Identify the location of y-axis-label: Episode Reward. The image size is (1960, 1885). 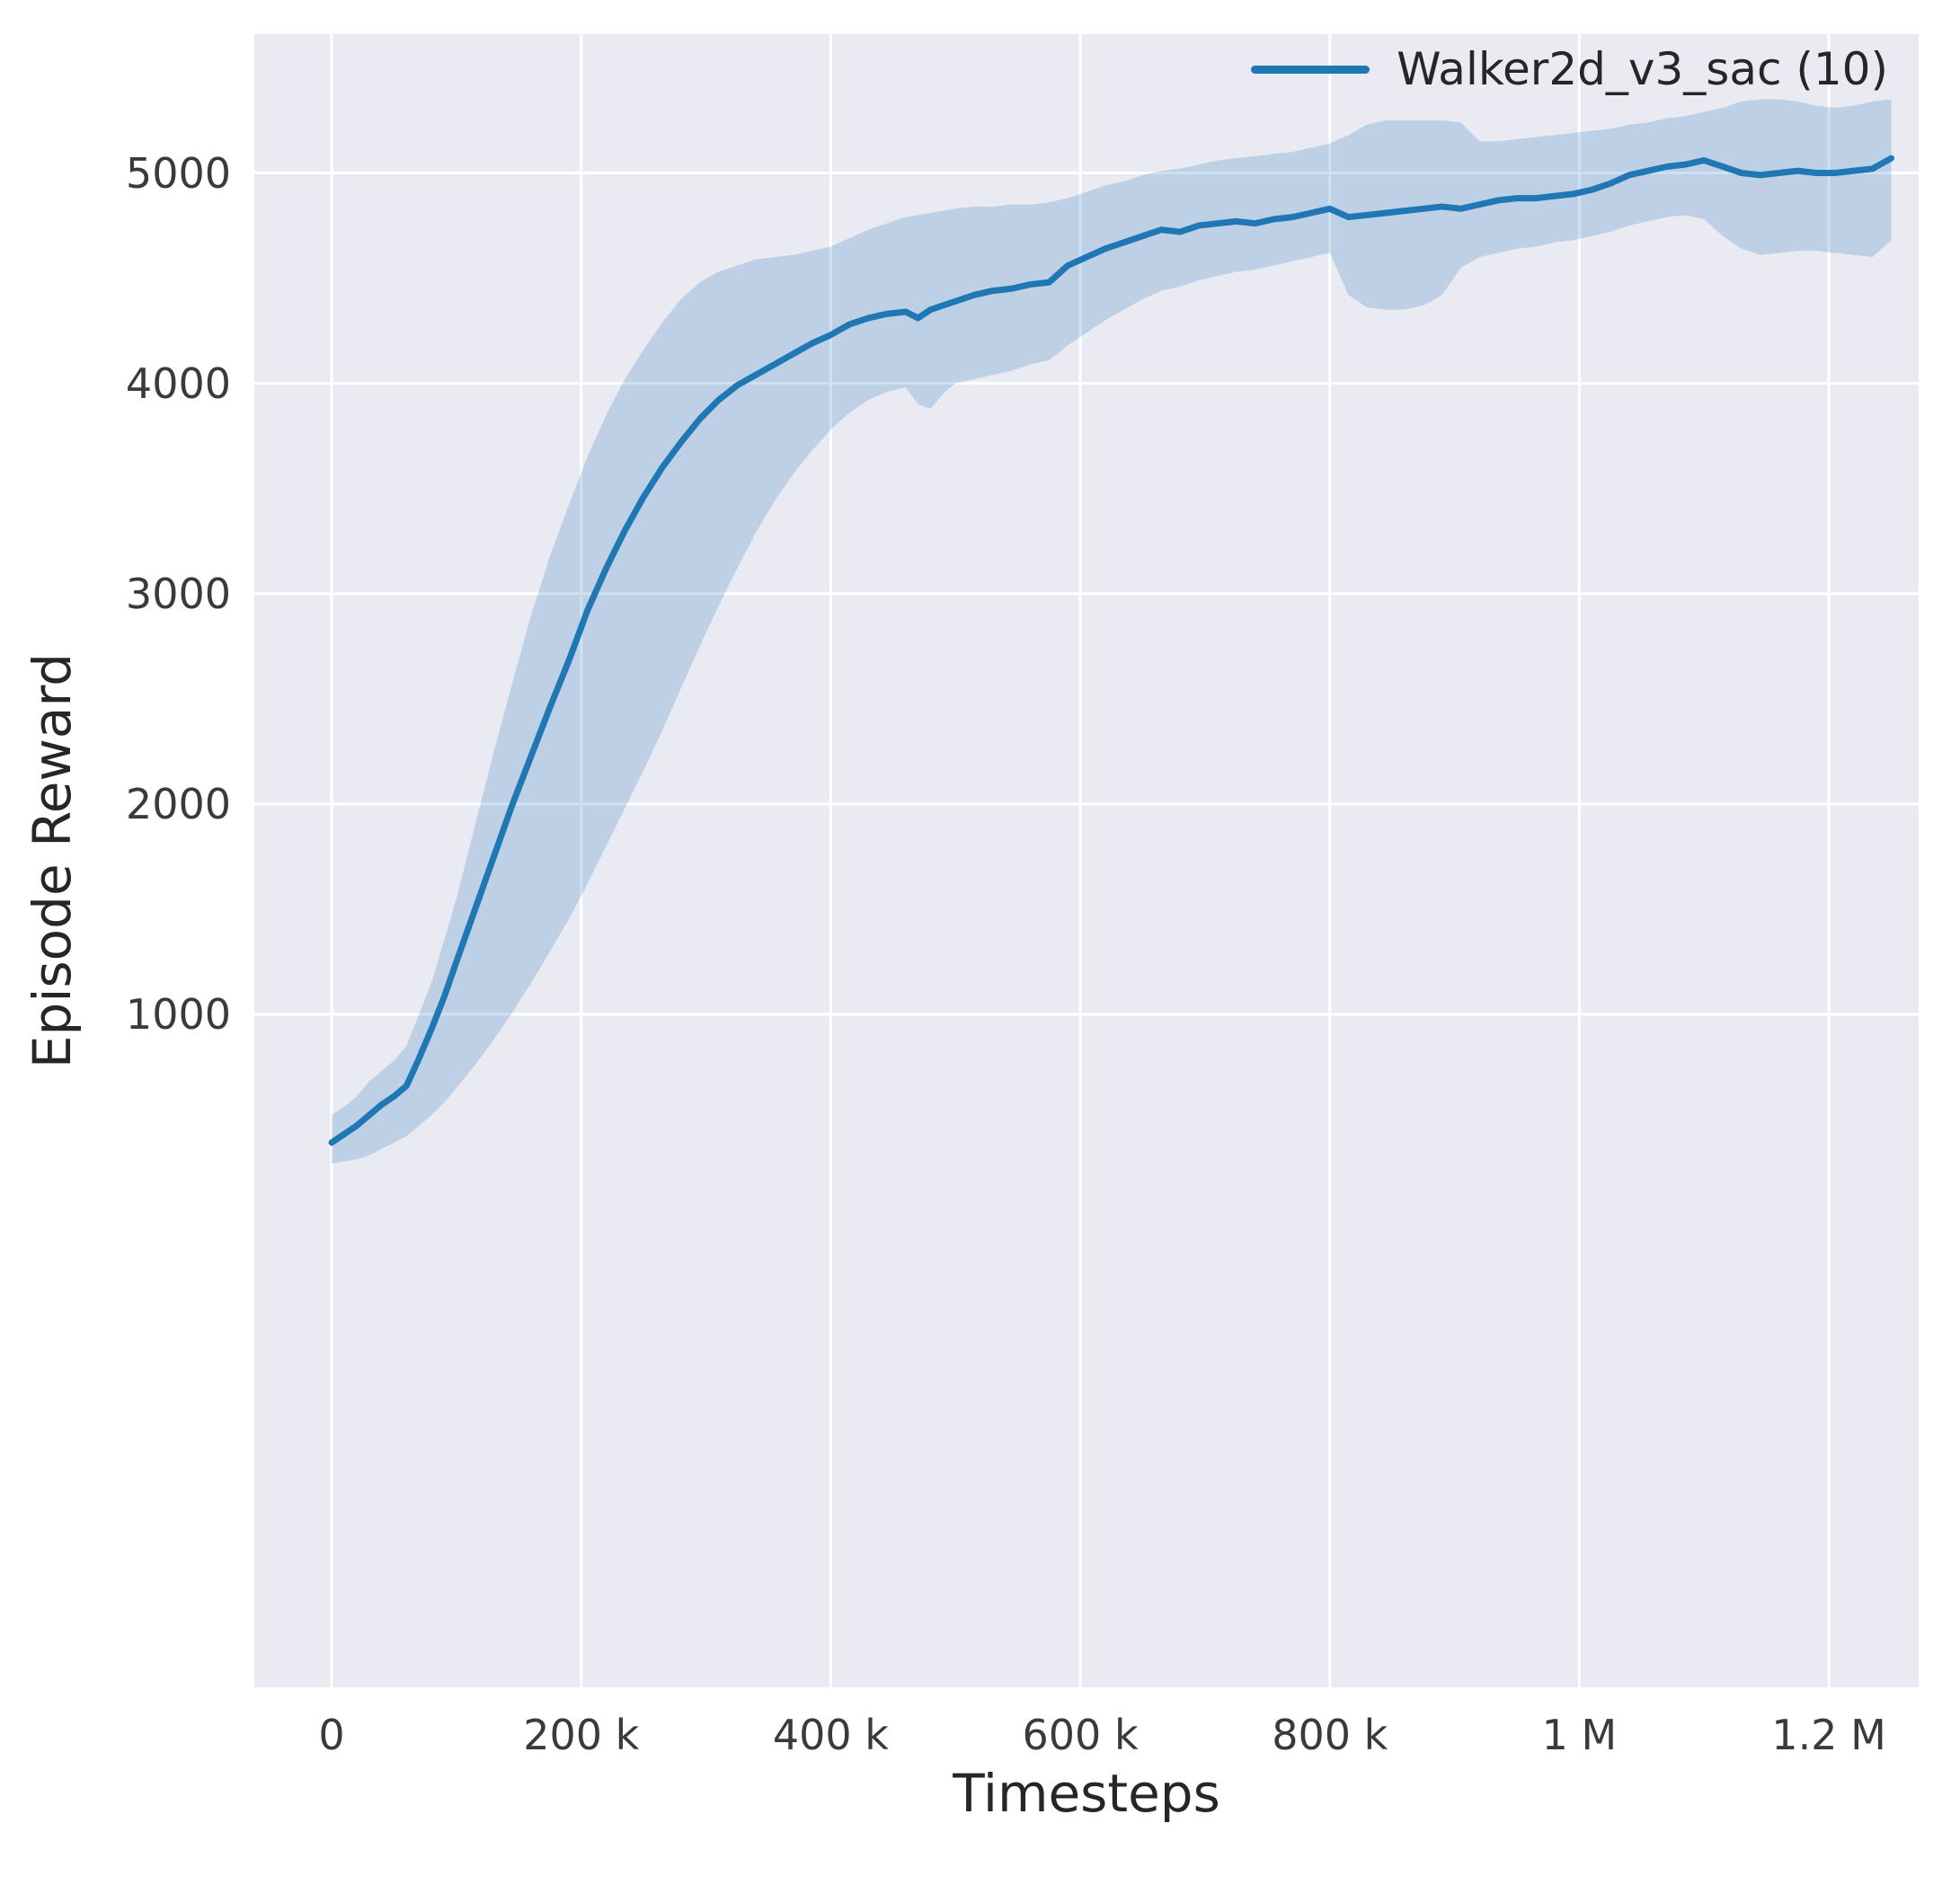
(53, 860).